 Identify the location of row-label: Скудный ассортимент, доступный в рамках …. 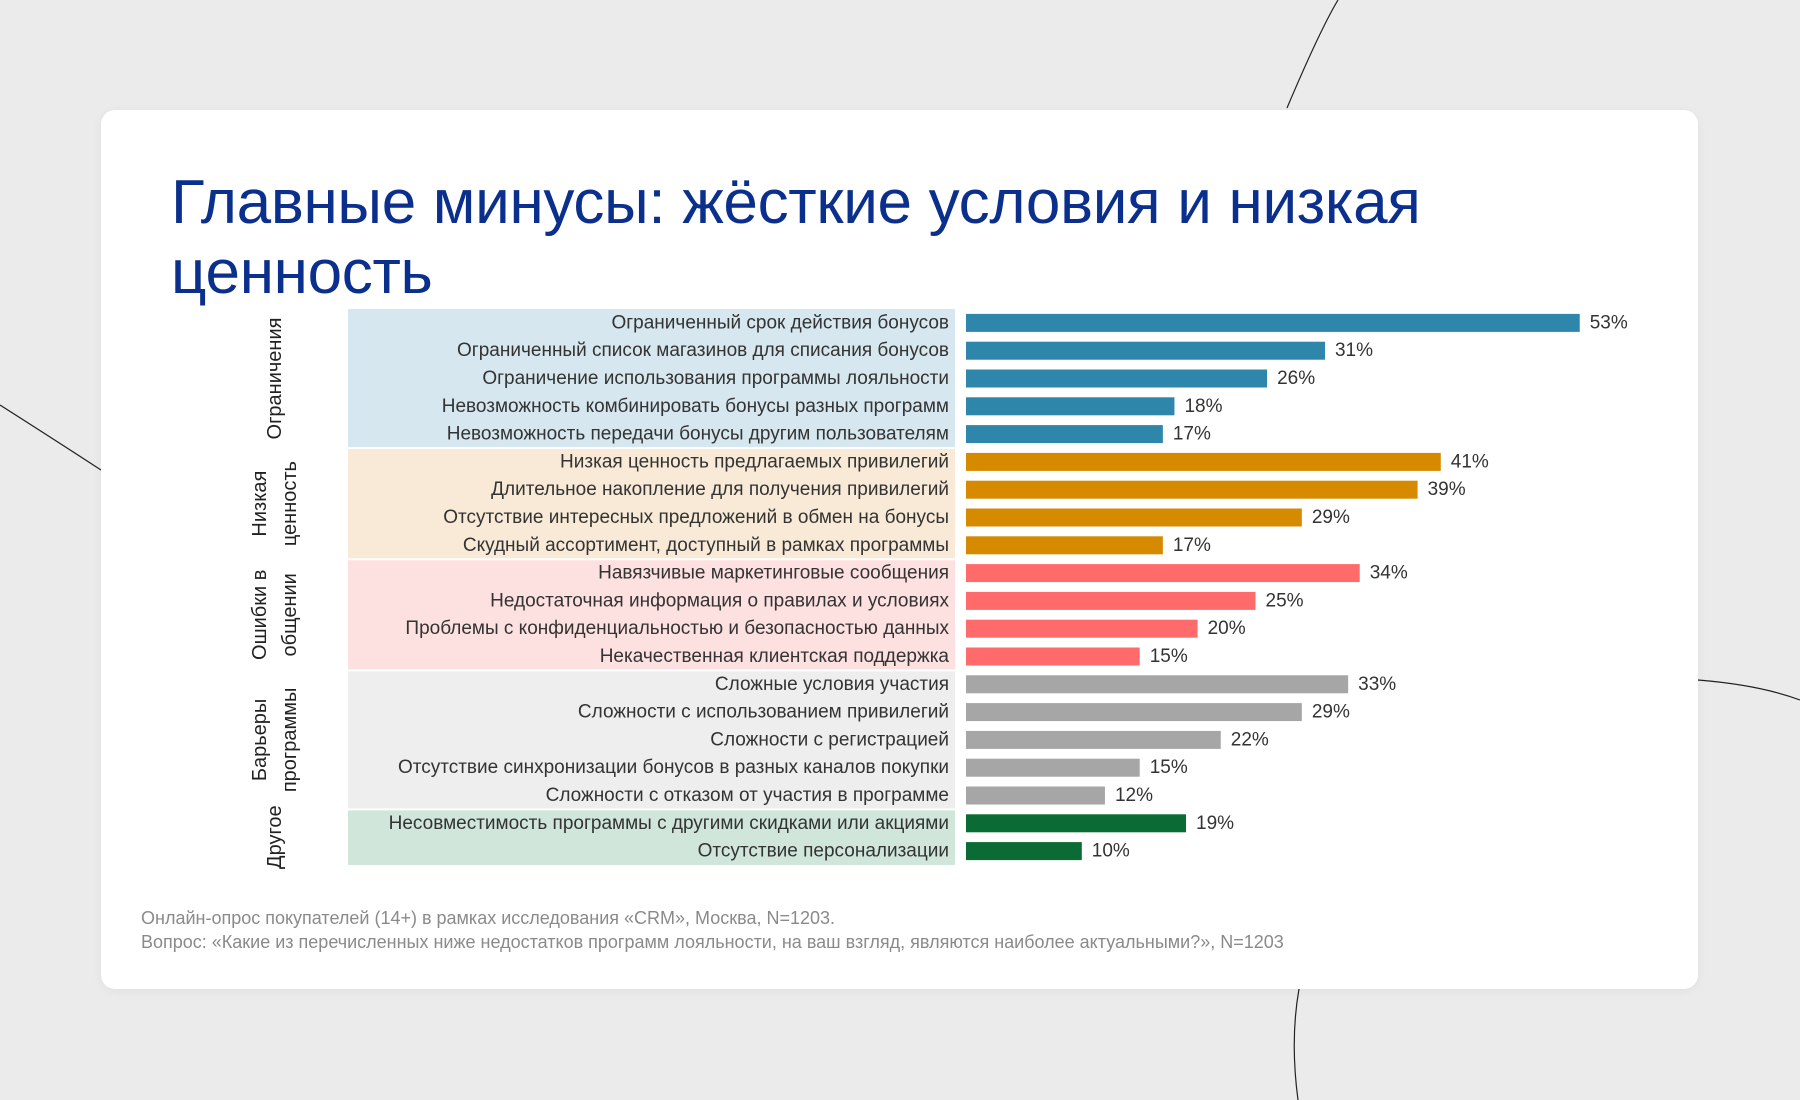
(706, 545).